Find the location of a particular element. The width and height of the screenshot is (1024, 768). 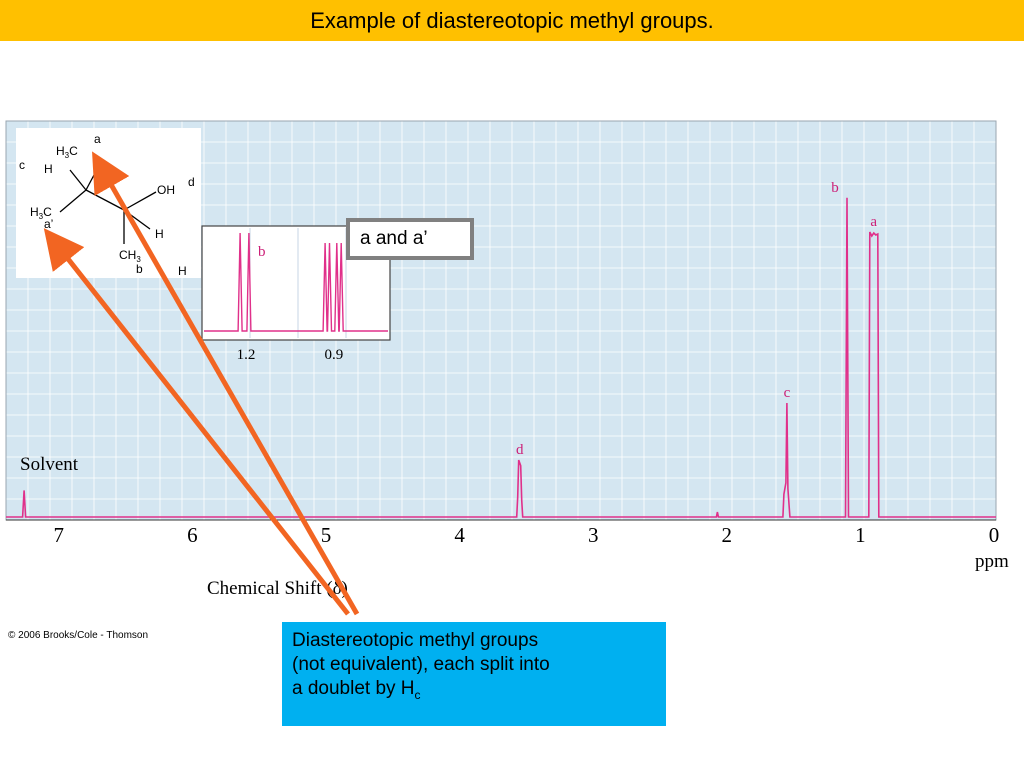

x-axis-label: Chemical Shift (δ) is located at coordinates (277, 588).